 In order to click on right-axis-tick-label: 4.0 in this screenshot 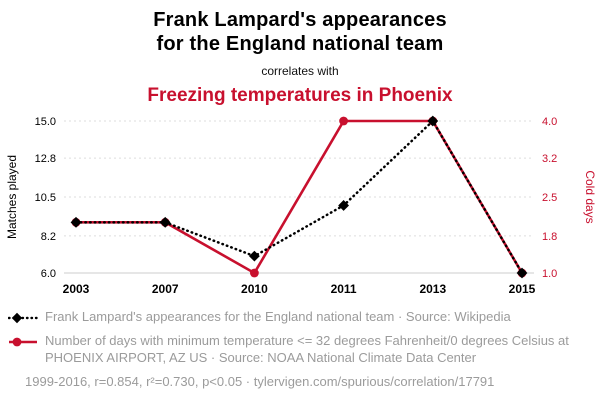, I will do `click(549, 122)`.